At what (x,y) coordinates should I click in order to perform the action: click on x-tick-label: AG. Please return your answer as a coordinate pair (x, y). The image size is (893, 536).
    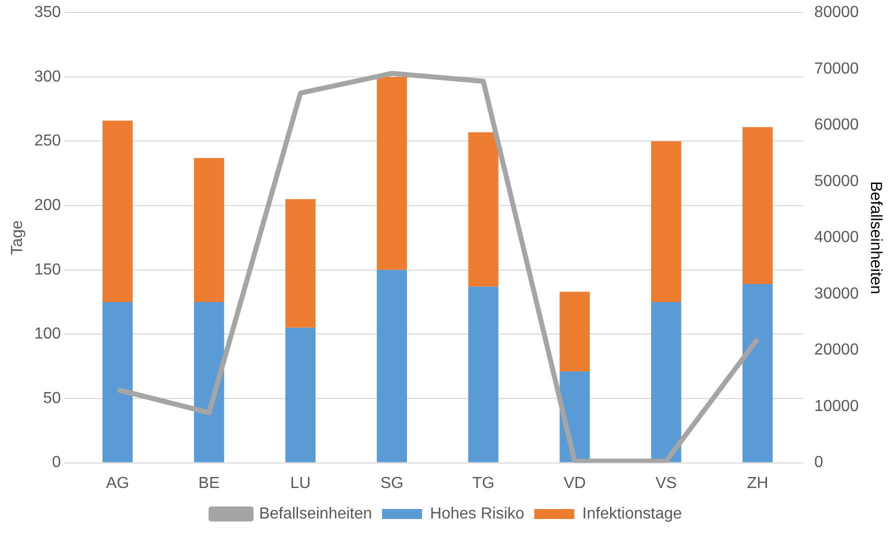
    Looking at the image, I should click on (118, 483).